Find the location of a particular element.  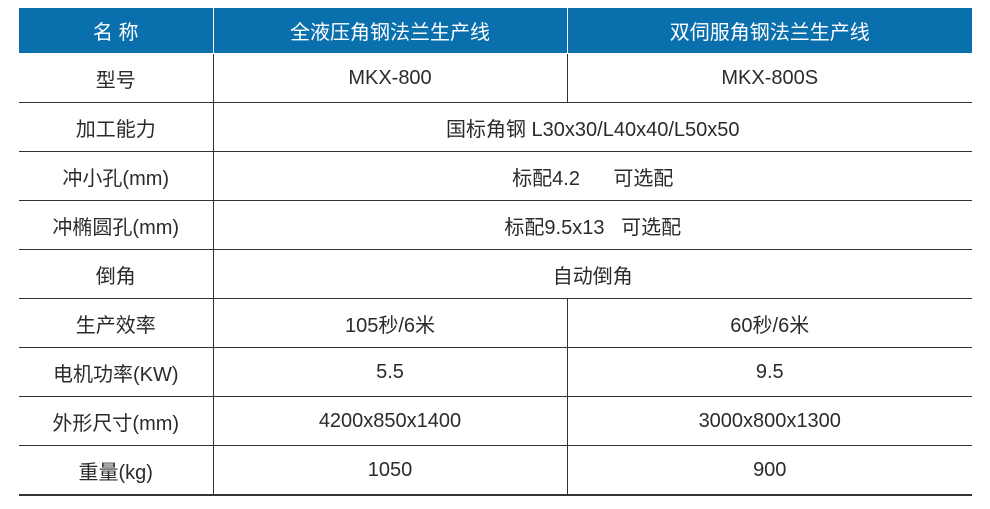

cell-merged: 国标角钢 L30x30/L40x40/L50x50 is located at coordinates (592, 127).